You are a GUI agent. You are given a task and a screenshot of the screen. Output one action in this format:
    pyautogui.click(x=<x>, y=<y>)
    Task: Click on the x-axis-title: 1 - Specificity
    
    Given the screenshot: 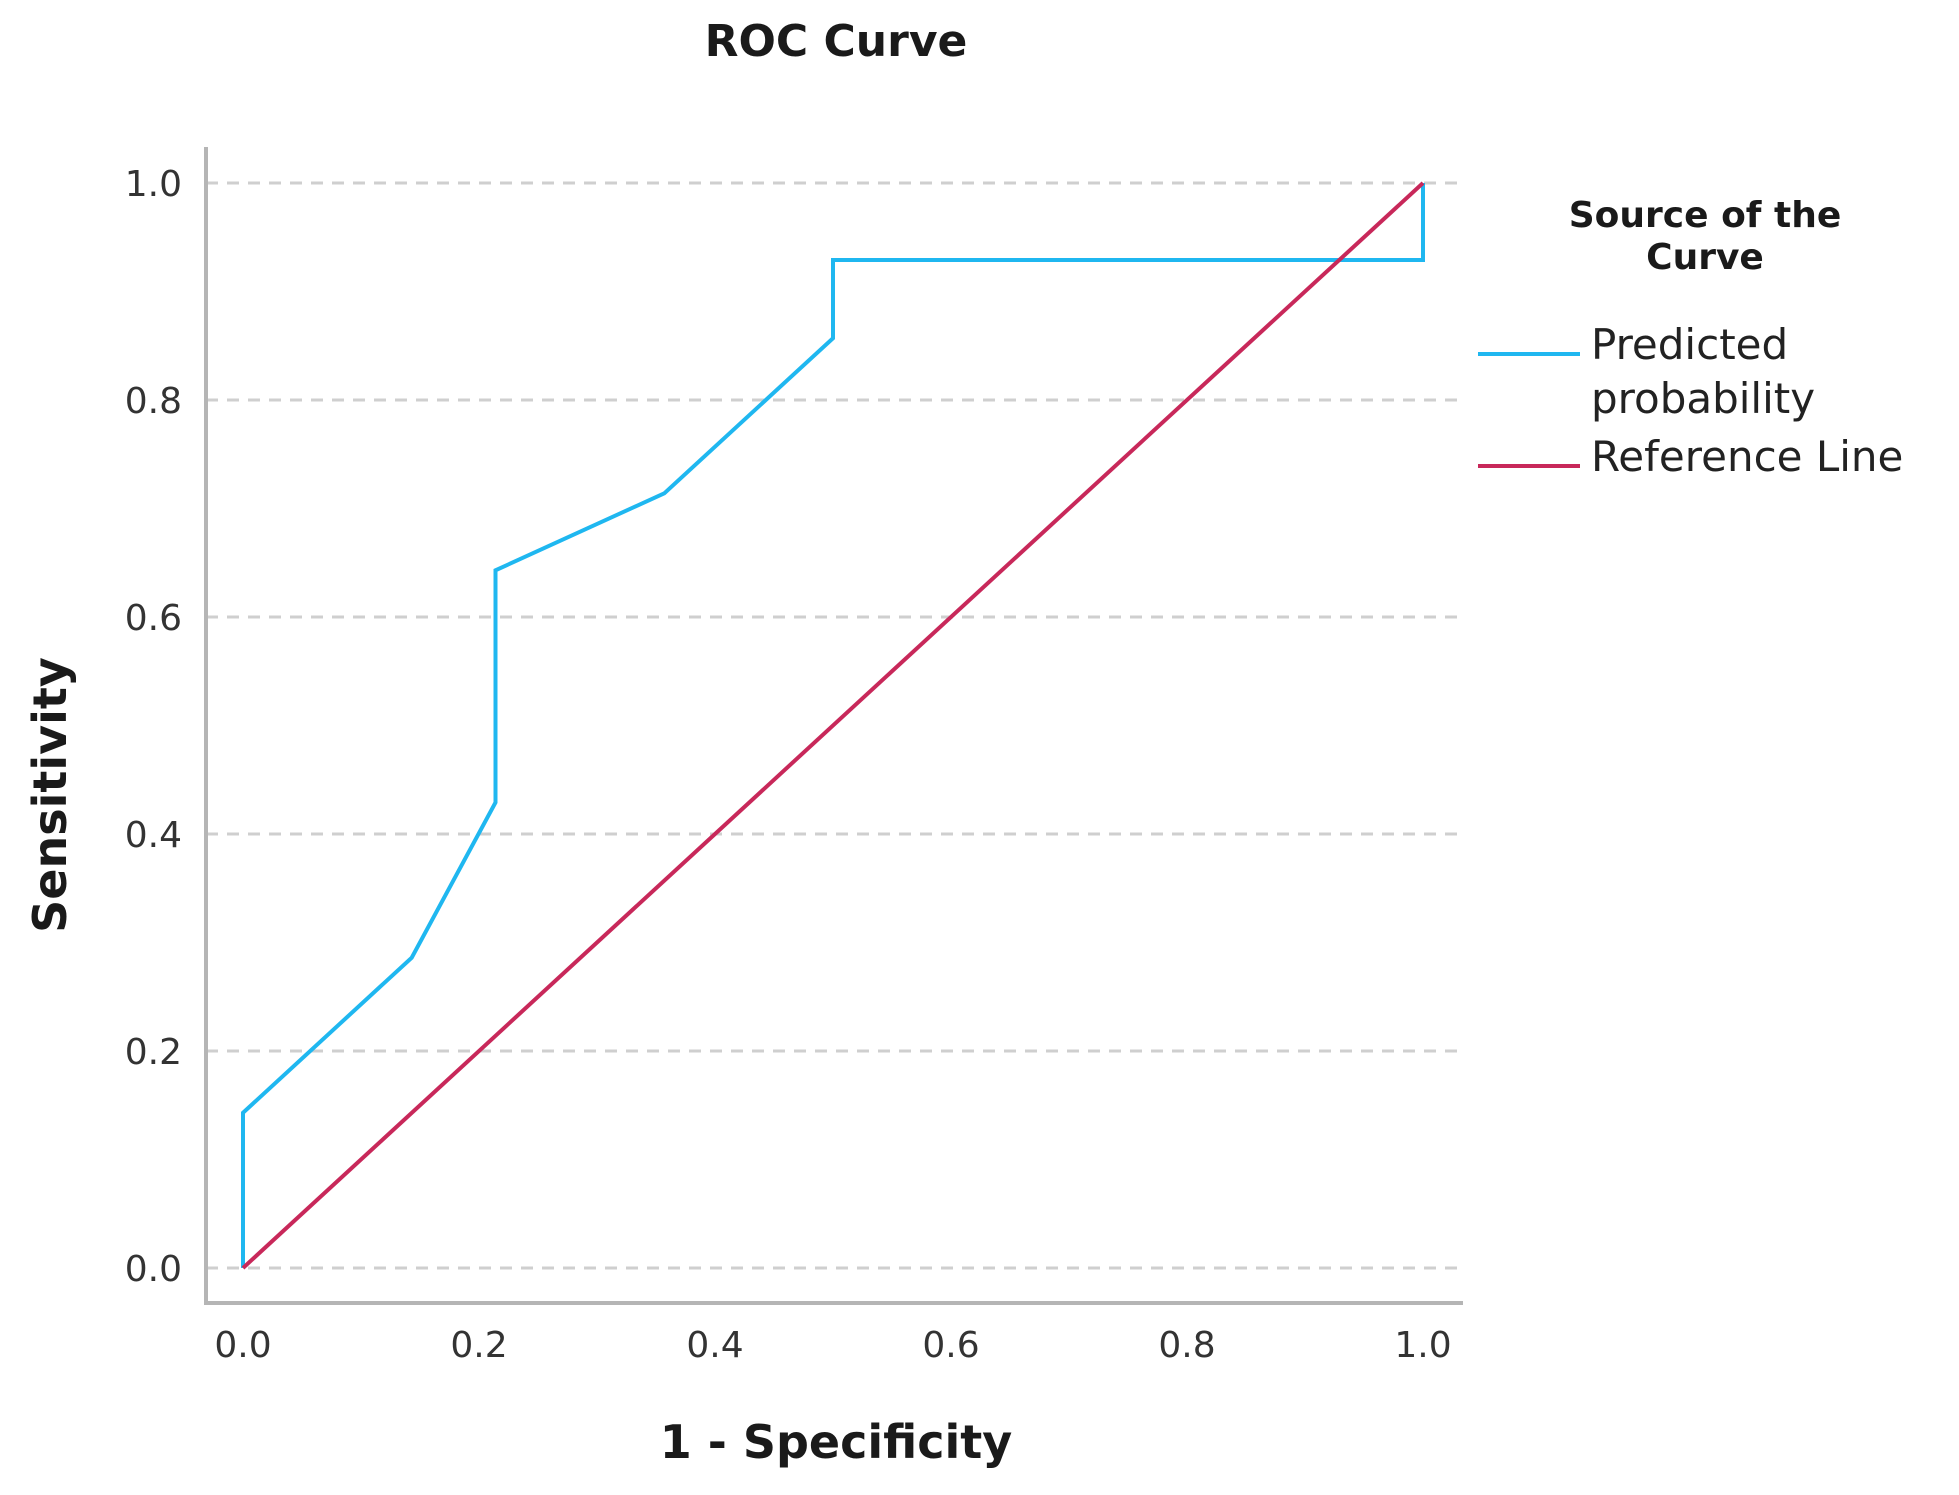 What is the action you would take?
    pyautogui.click(x=836, y=1442)
    